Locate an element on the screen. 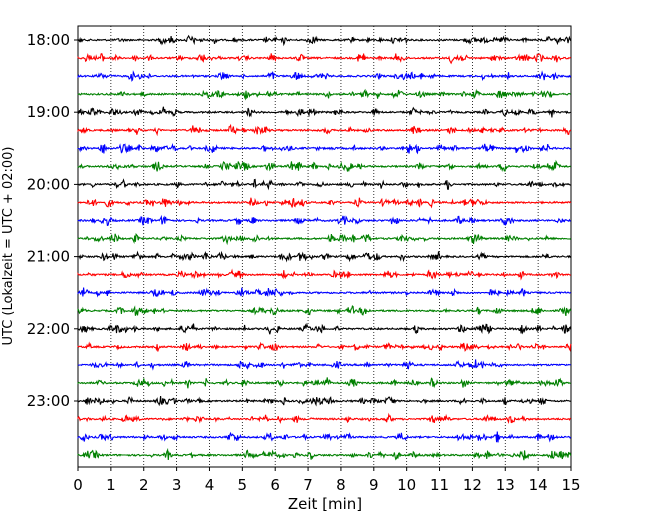 The image size is (650, 520). x-axis-ticks: 0 1 2 3 4 5 6 7 8 9 10 11 12 13 14 15 is located at coordinates (327, 480).